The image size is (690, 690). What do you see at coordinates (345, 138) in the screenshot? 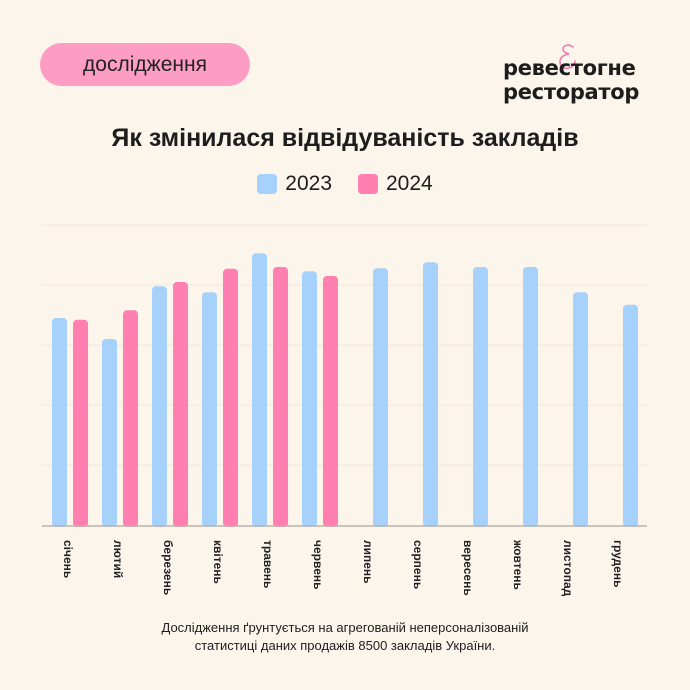
I see `chart-title: Як змінилася відвідуваність закладів` at bounding box center [345, 138].